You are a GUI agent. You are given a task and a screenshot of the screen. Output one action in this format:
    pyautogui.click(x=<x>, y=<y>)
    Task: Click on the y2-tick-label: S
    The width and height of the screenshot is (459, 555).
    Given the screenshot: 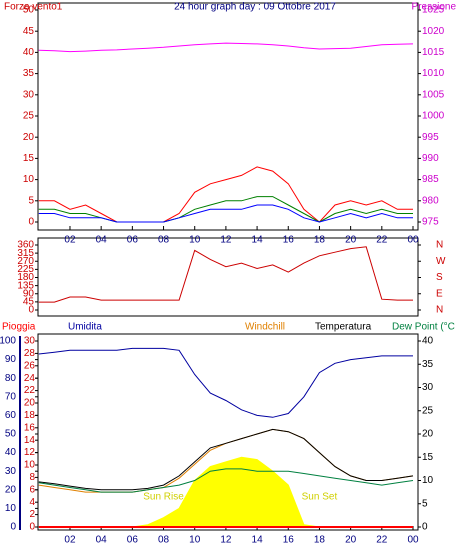 What is the action you would take?
    pyautogui.click(x=439, y=277)
    